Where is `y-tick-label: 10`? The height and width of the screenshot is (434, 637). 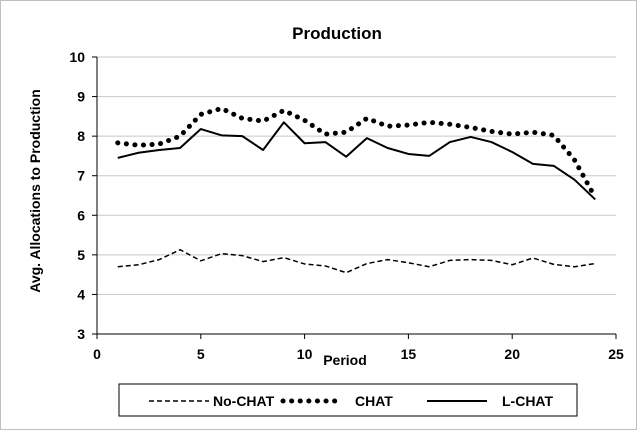
y-tick-label: 10 is located at coordinates (77, 57).